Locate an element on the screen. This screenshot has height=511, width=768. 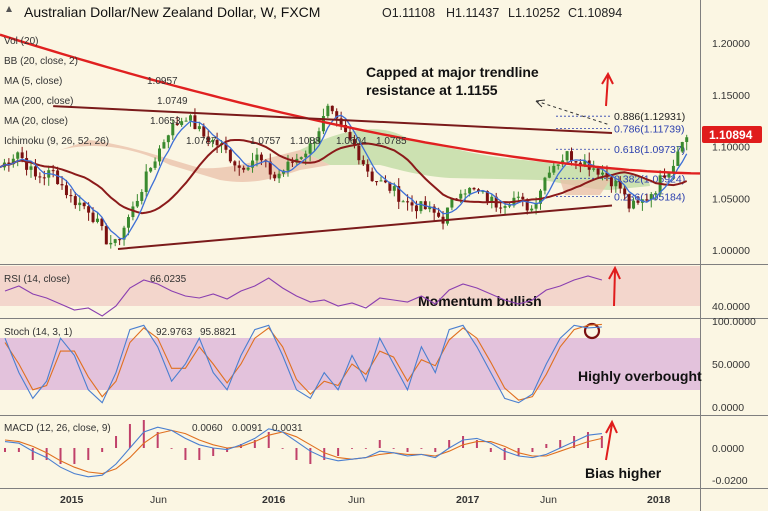
legend-macd-v2: 0.0091 is located at coordinates (247, 428).